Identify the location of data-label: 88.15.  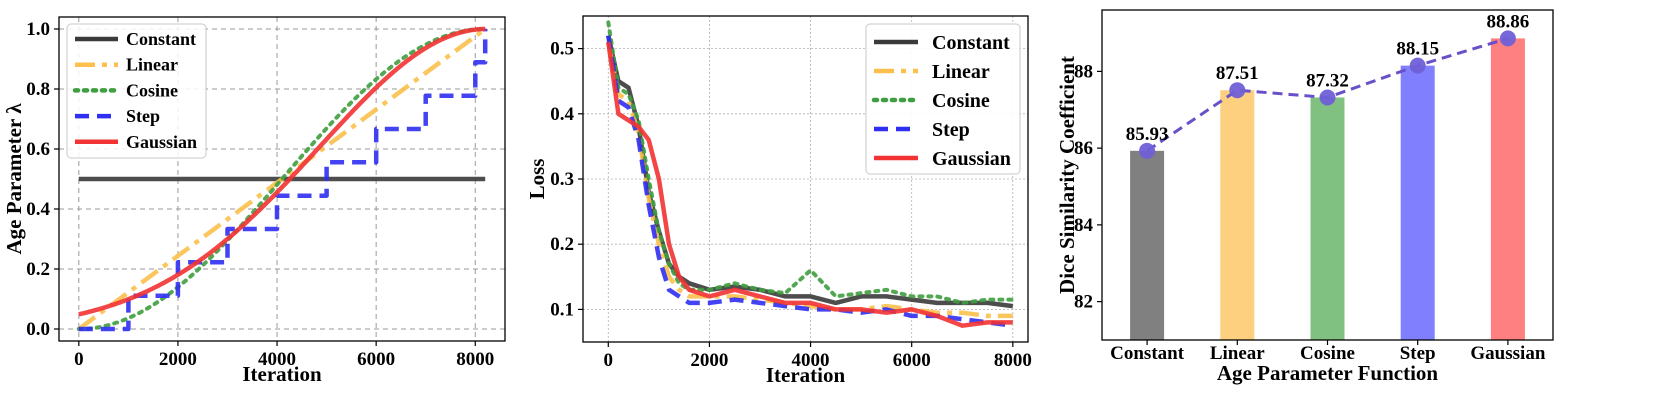
(1417, 49).